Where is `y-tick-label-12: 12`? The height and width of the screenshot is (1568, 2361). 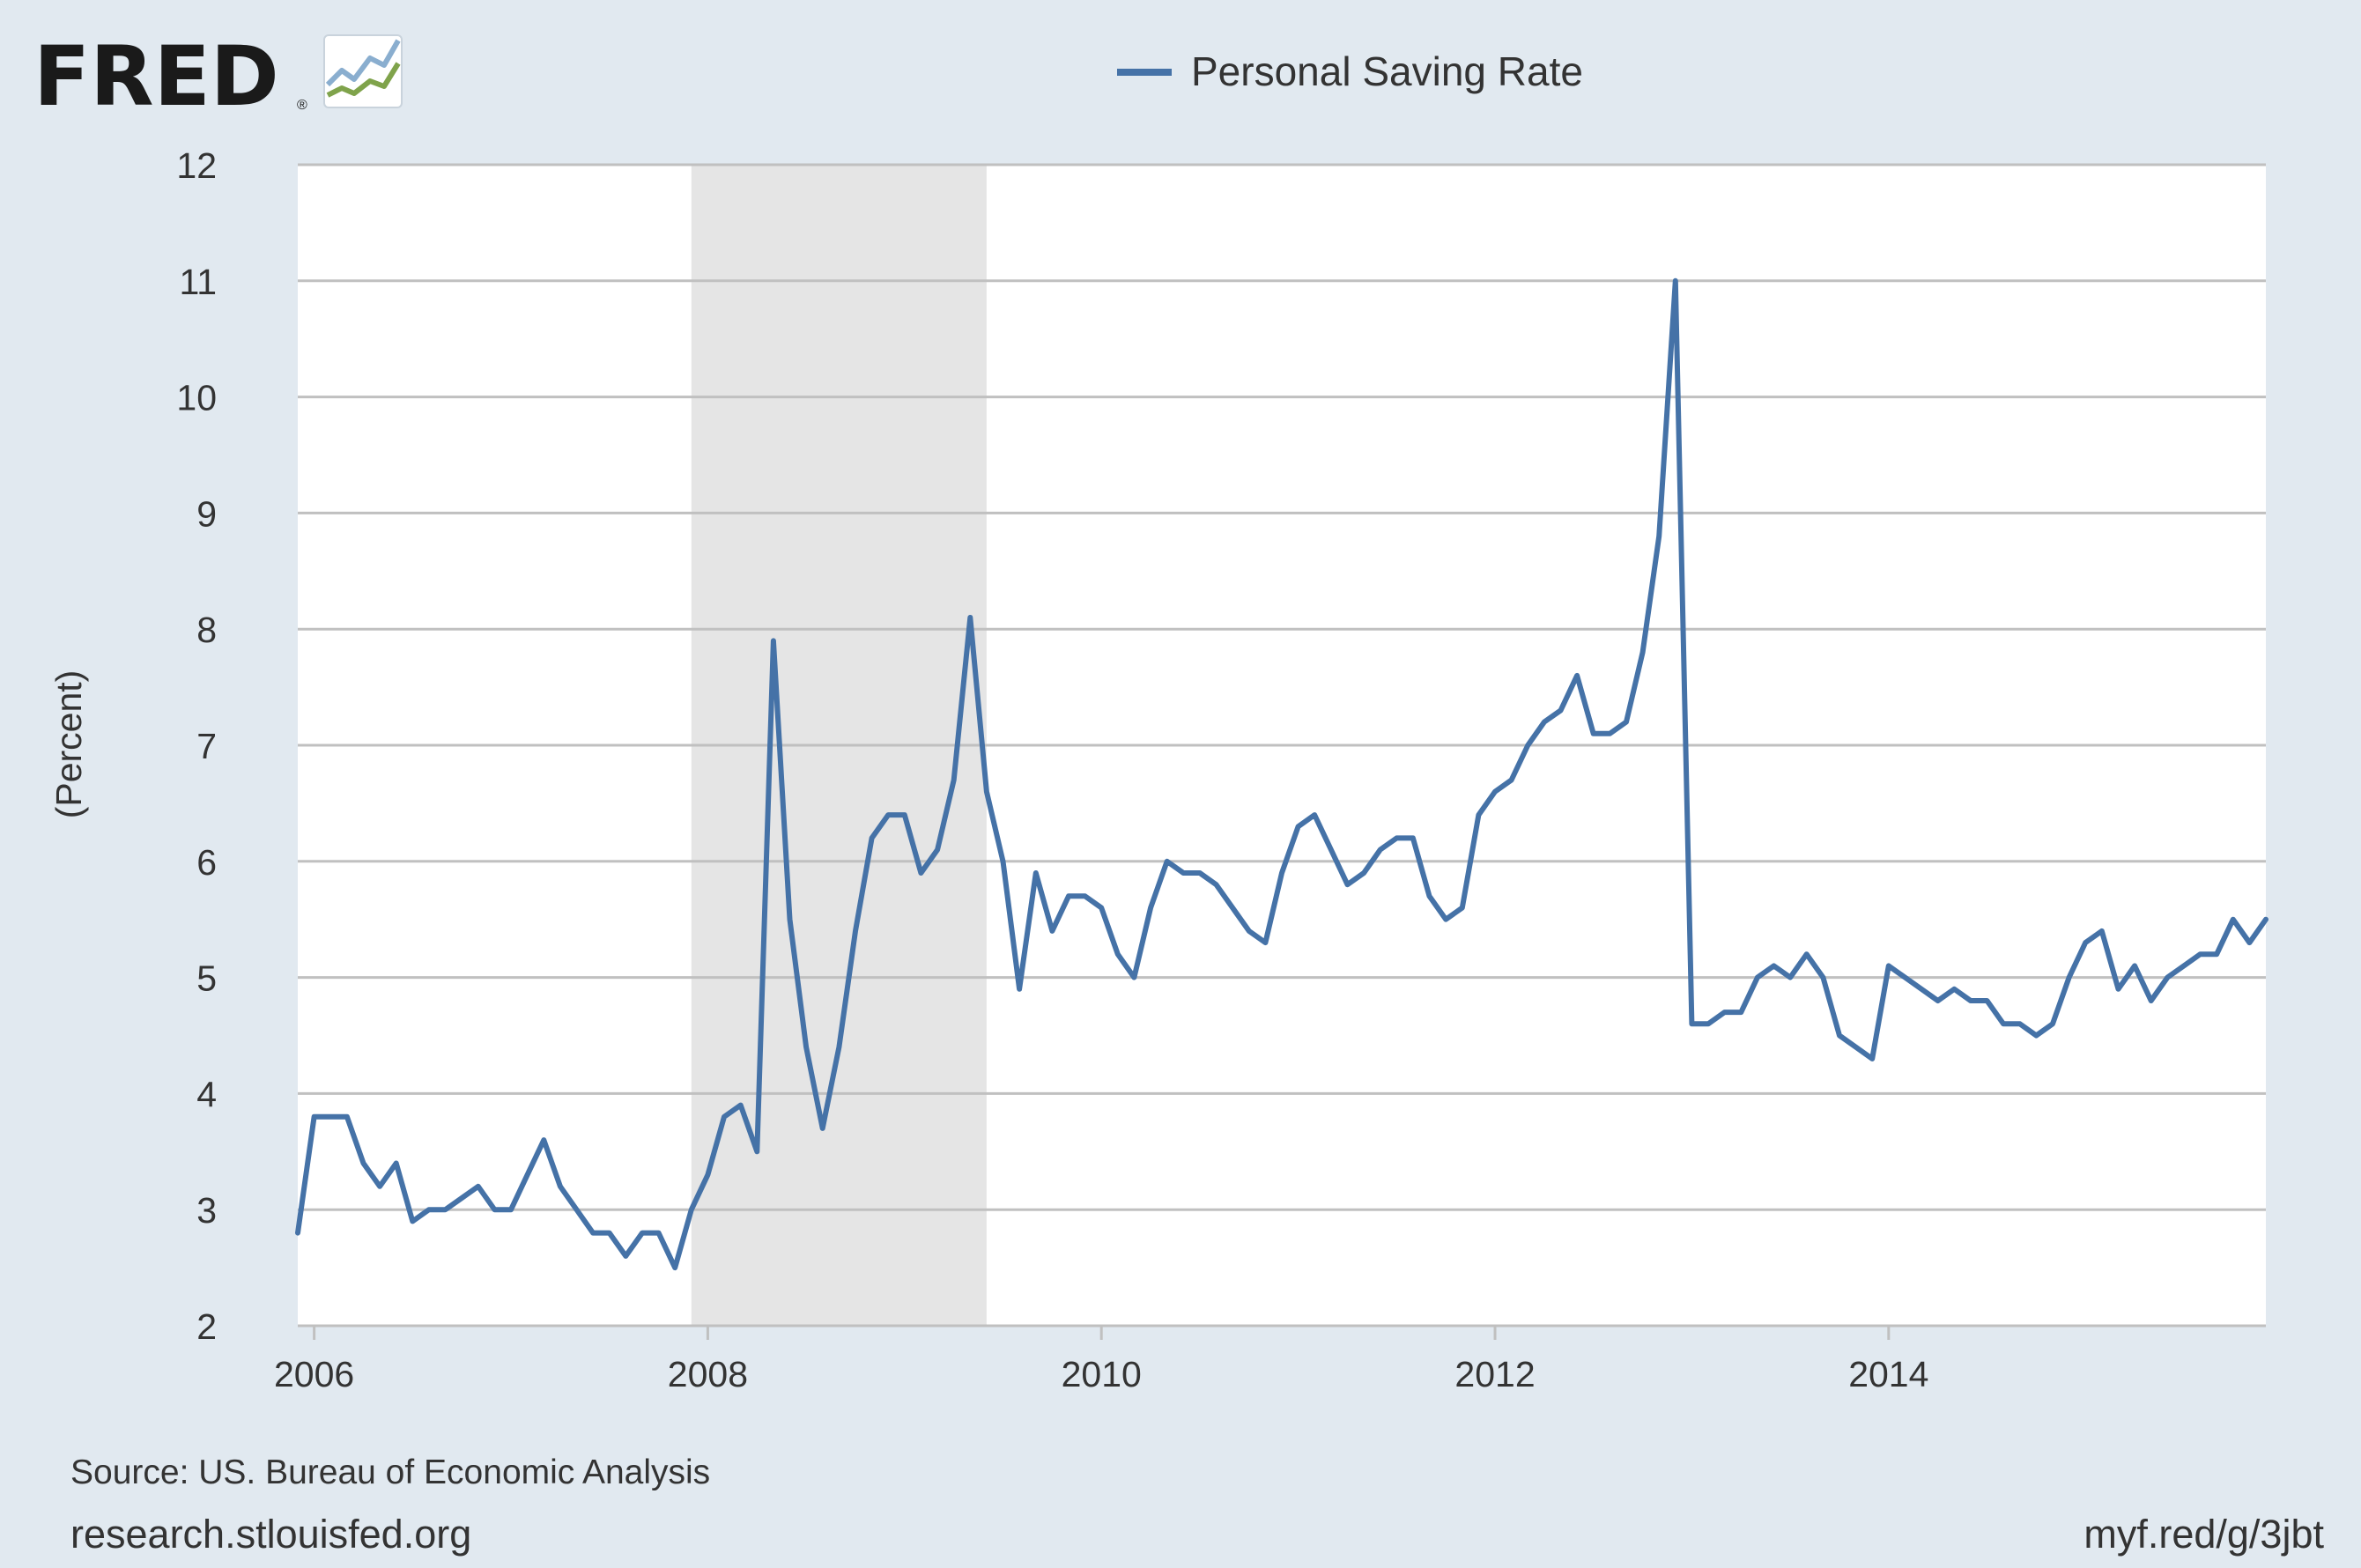 y-tick-label-12: 12 is located at coordinates (196, 165).